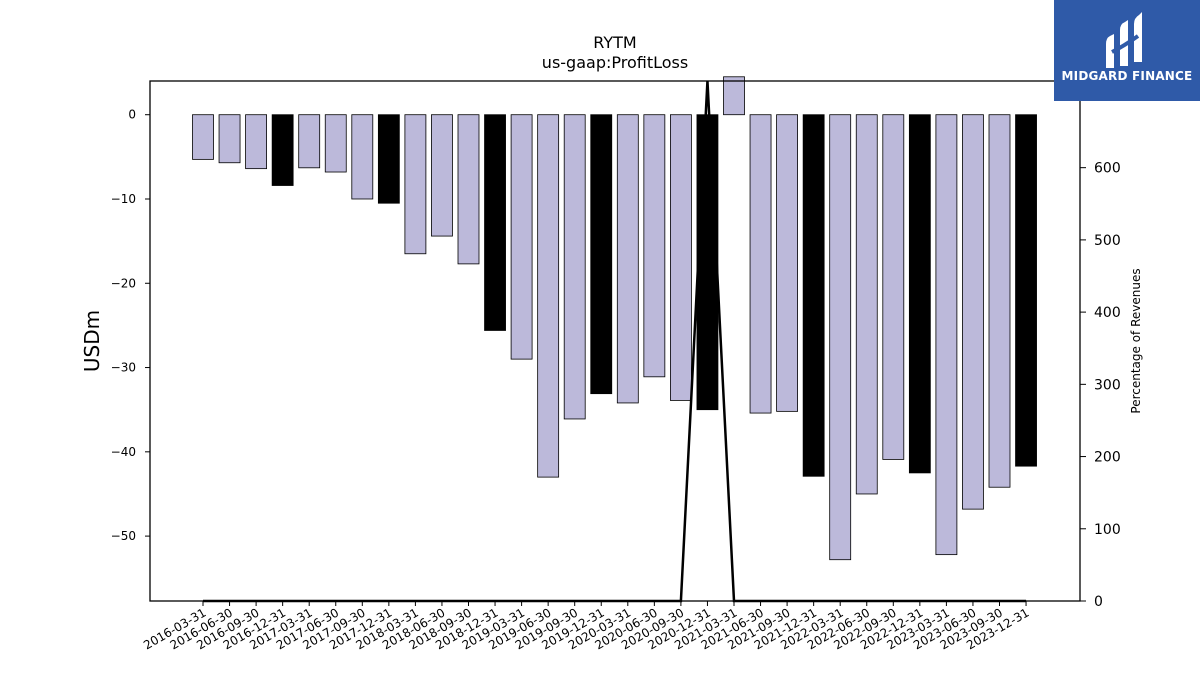 This screenshot has height=675, width=1200. Describe the element at coordinates (1098, 602) in the screenshot. I see `y2-tick-label: 0` at that location.